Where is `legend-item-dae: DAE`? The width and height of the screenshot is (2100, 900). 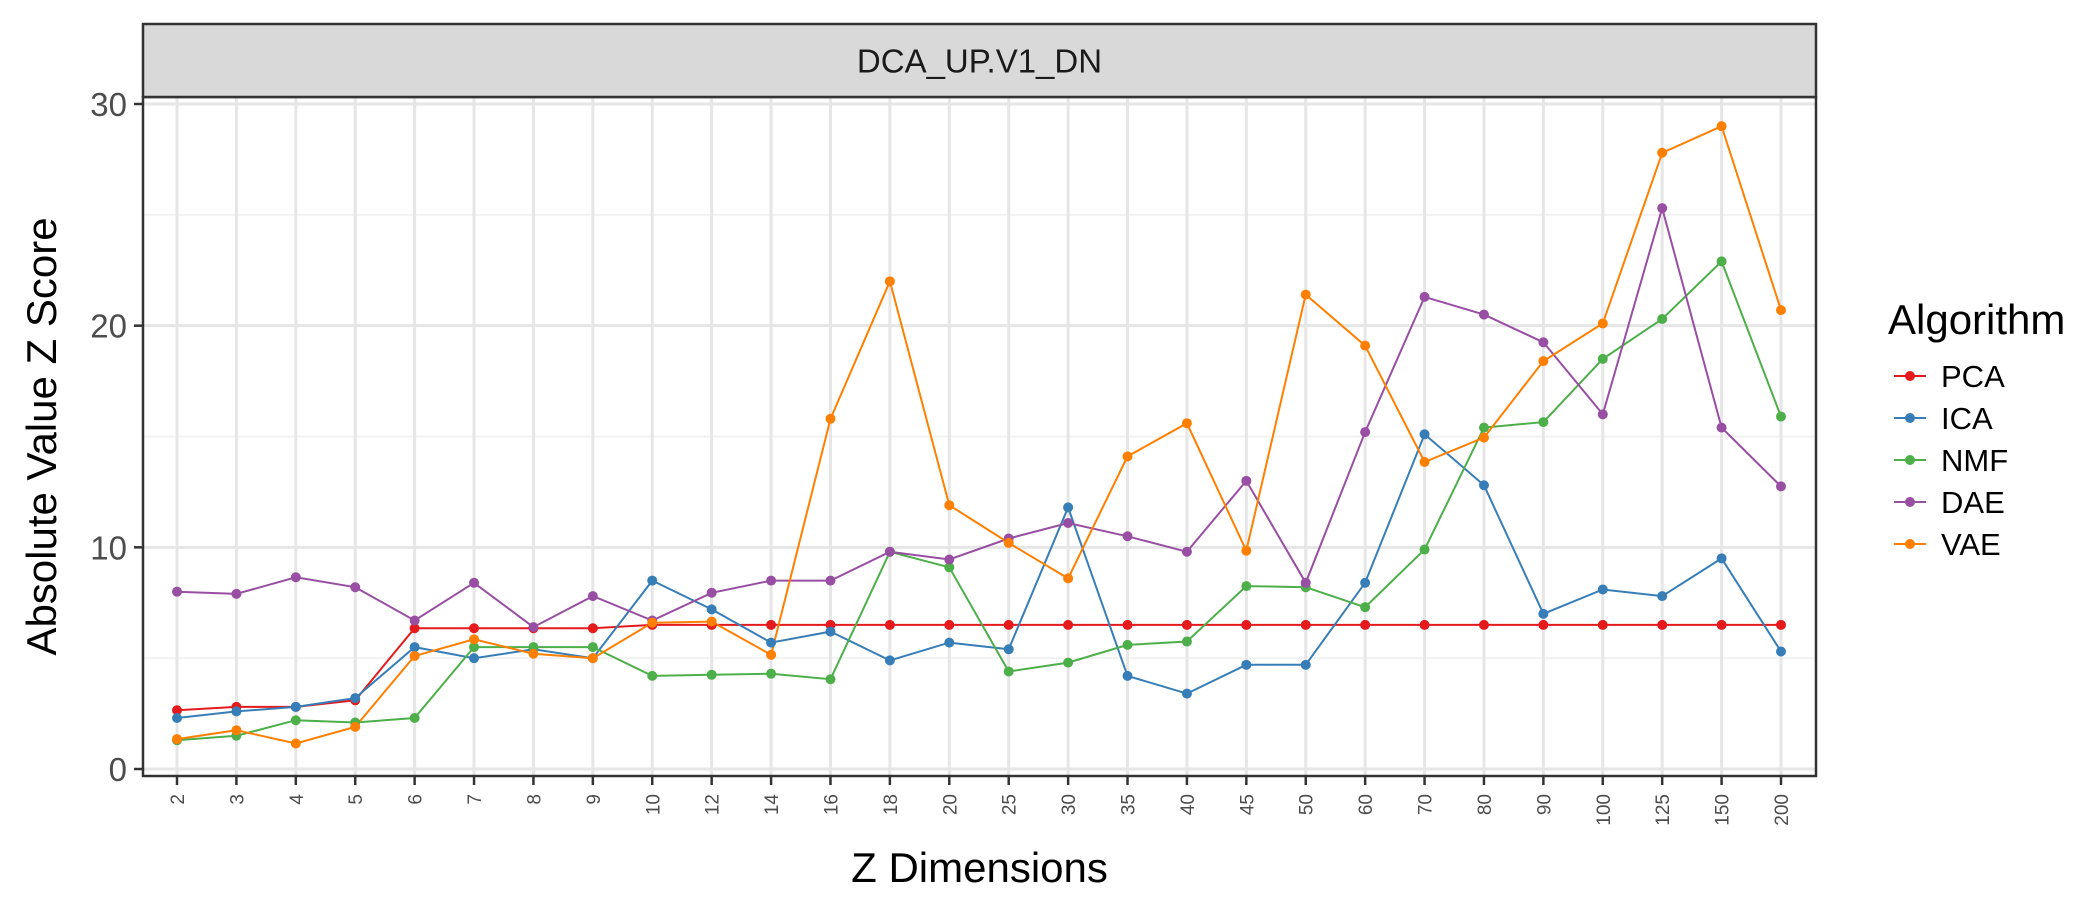 legend-item-dae: DAE is located at coordinates (1949, 502).